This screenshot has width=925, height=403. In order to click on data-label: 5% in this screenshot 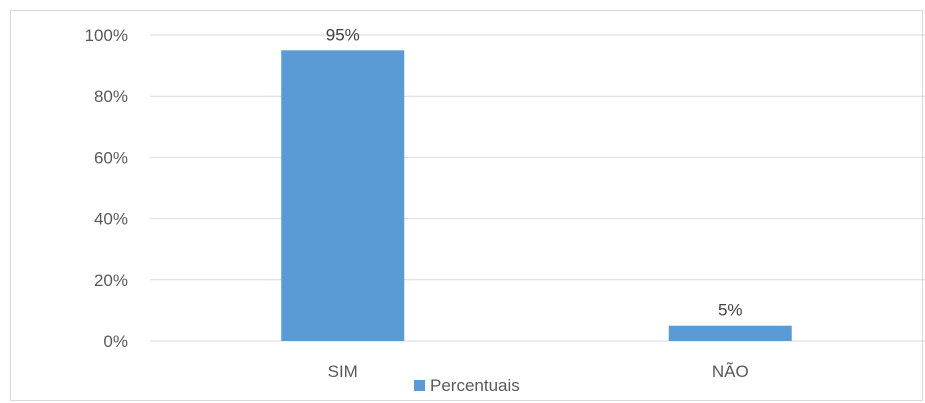, I will do `click(730, 310)`.